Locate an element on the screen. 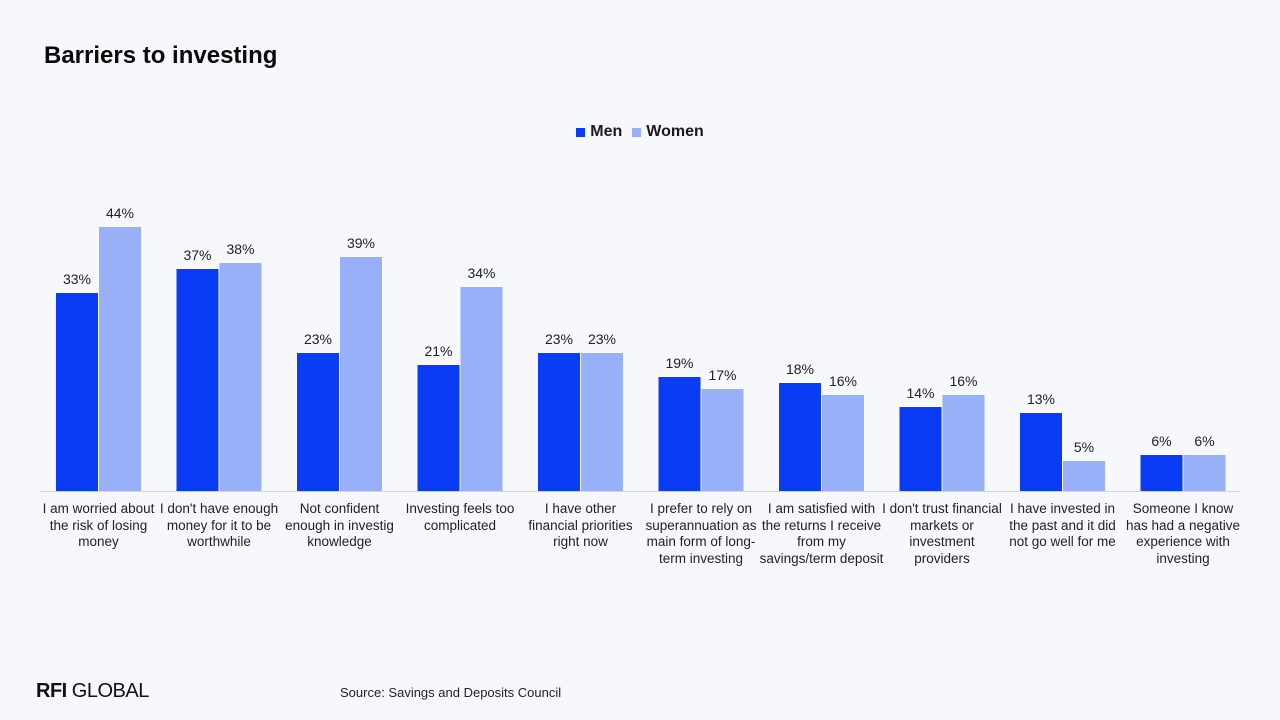 Image resolution: width=1280 pixels, height=720 pixels. data-label-women-8: 16% is located at coordinates (963, 381).